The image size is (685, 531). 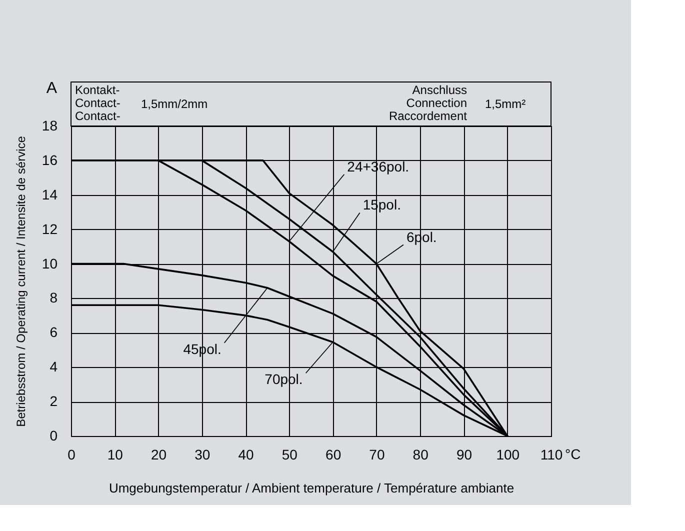 I want to click on y-tick-label: 14, so click(x=50, y=194).